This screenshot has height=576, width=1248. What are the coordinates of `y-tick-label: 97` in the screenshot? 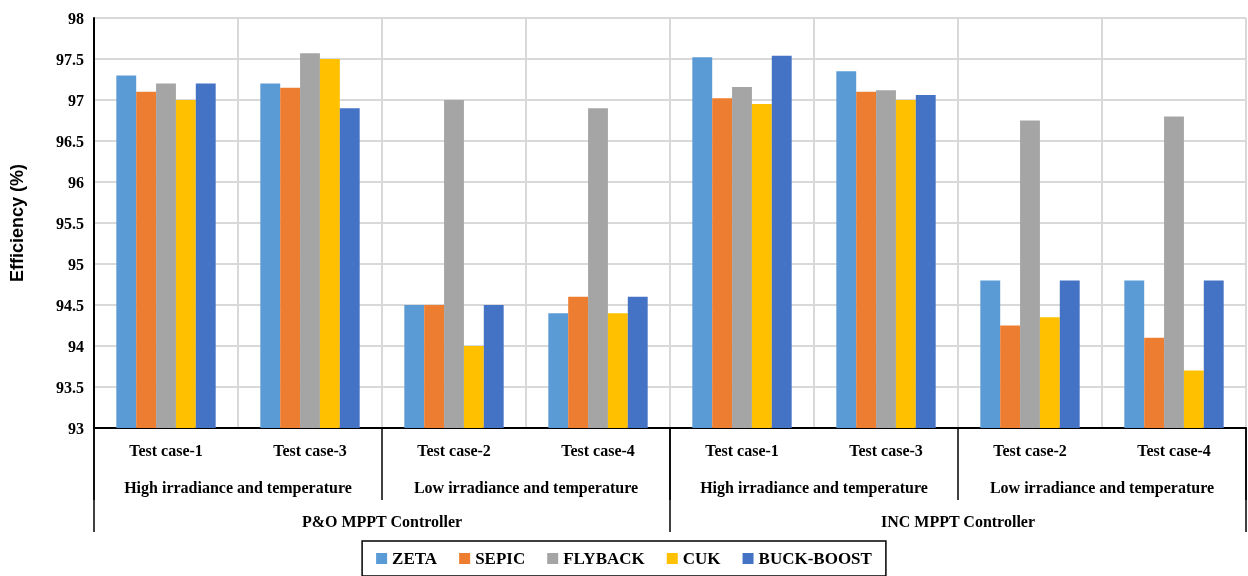 It's located at (76, 100).